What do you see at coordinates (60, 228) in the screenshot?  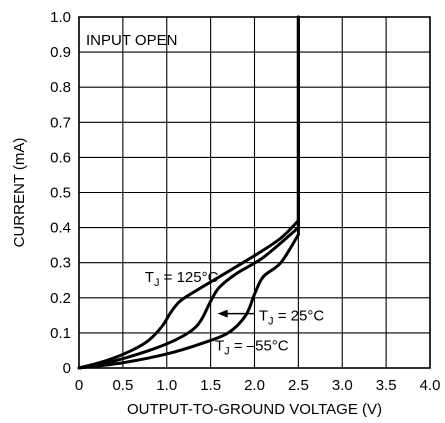 I see `y-tick-label: 0.4` at bounding box center [60, 228].